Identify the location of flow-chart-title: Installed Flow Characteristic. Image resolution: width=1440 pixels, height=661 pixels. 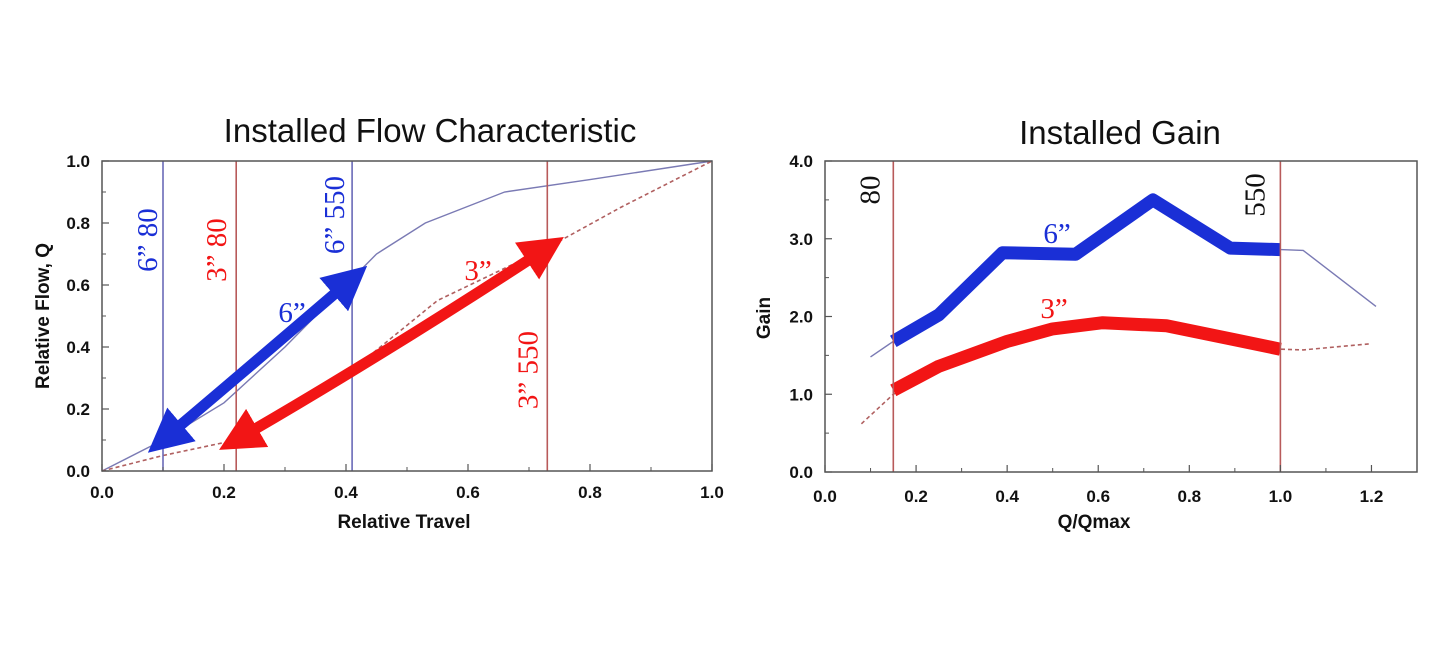
(430, 130).